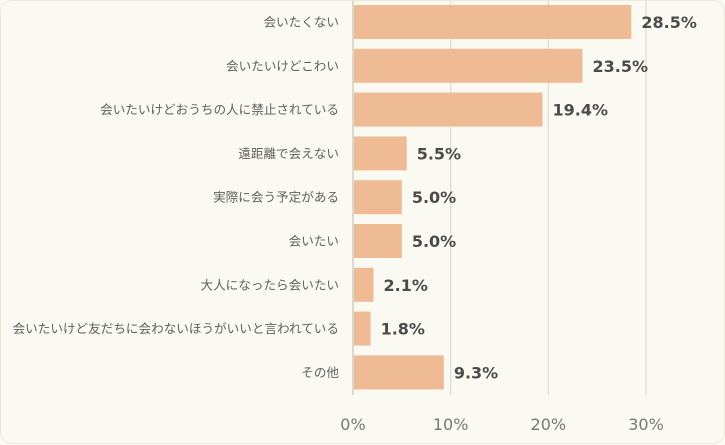  Describe the element at coordinates (549, 424) in the screenshot. I see `x-tick-label: 20%` at that location.